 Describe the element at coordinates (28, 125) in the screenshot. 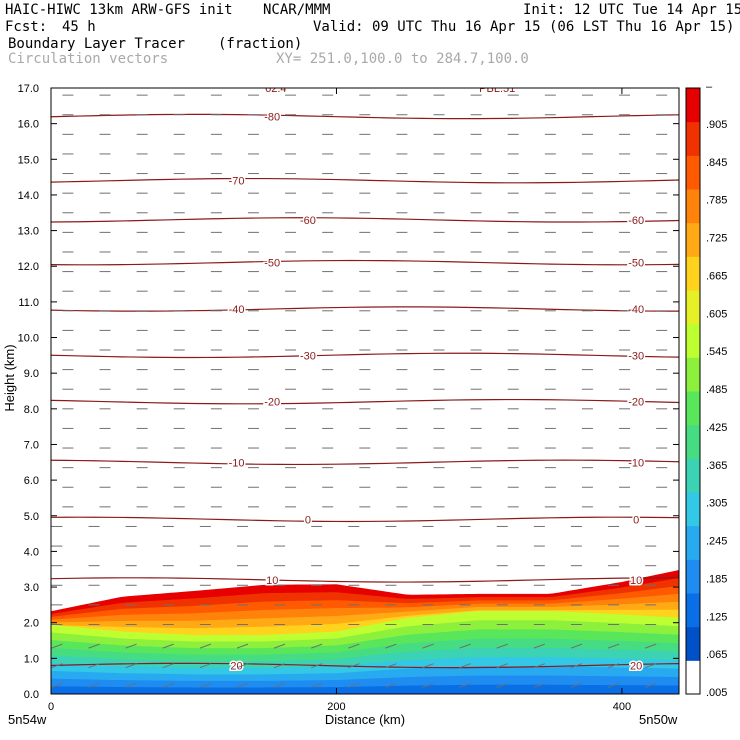

I see `y-tick-label: 16.0` at that location.